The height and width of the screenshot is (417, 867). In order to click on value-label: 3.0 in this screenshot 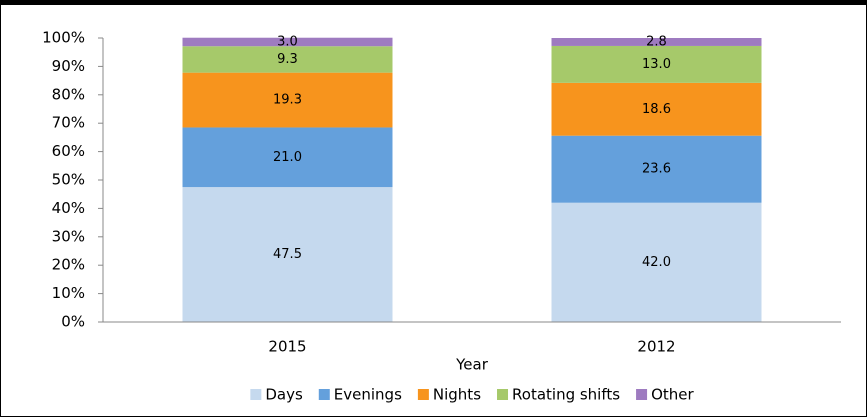, I will do `click(287, 41)`.